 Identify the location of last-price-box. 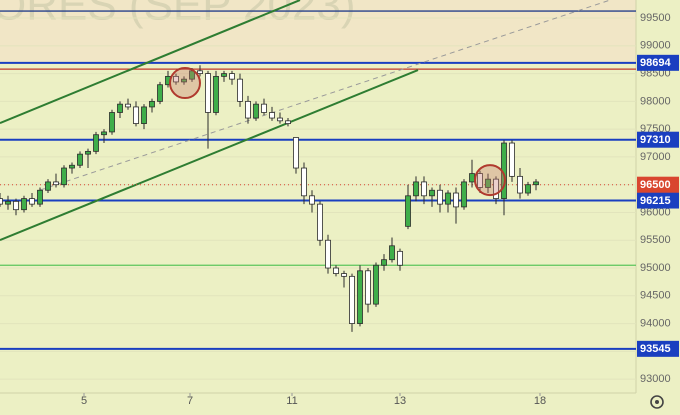
(658, 184).